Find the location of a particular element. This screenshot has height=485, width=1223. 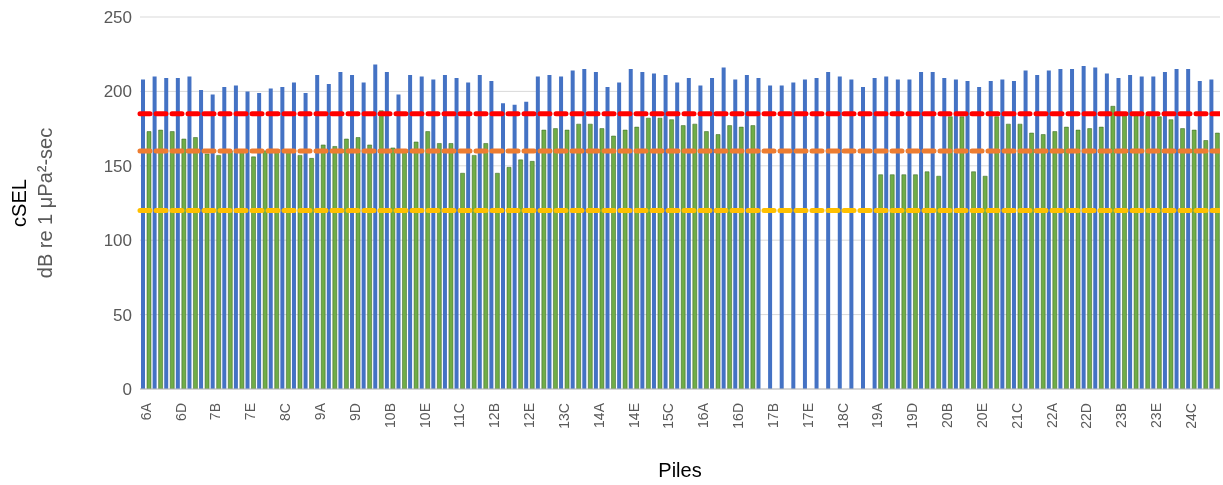

x-tick-label: 7E is located at coordinates (250, 412).